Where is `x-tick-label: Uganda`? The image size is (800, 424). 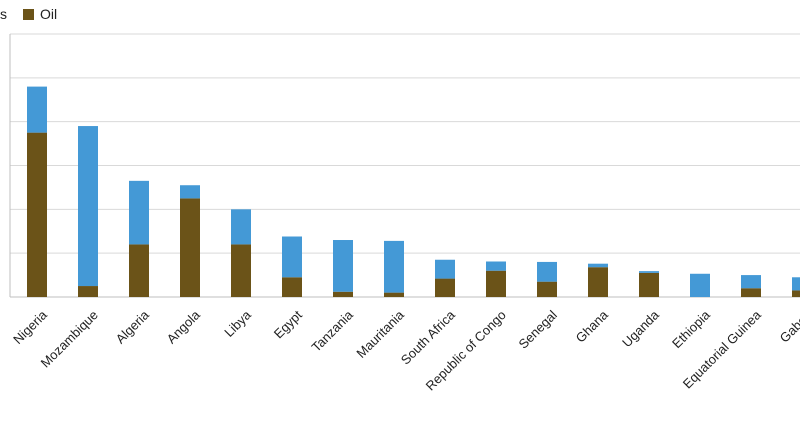
x-tick-label: Uganda is located at coordinates (640, 328).